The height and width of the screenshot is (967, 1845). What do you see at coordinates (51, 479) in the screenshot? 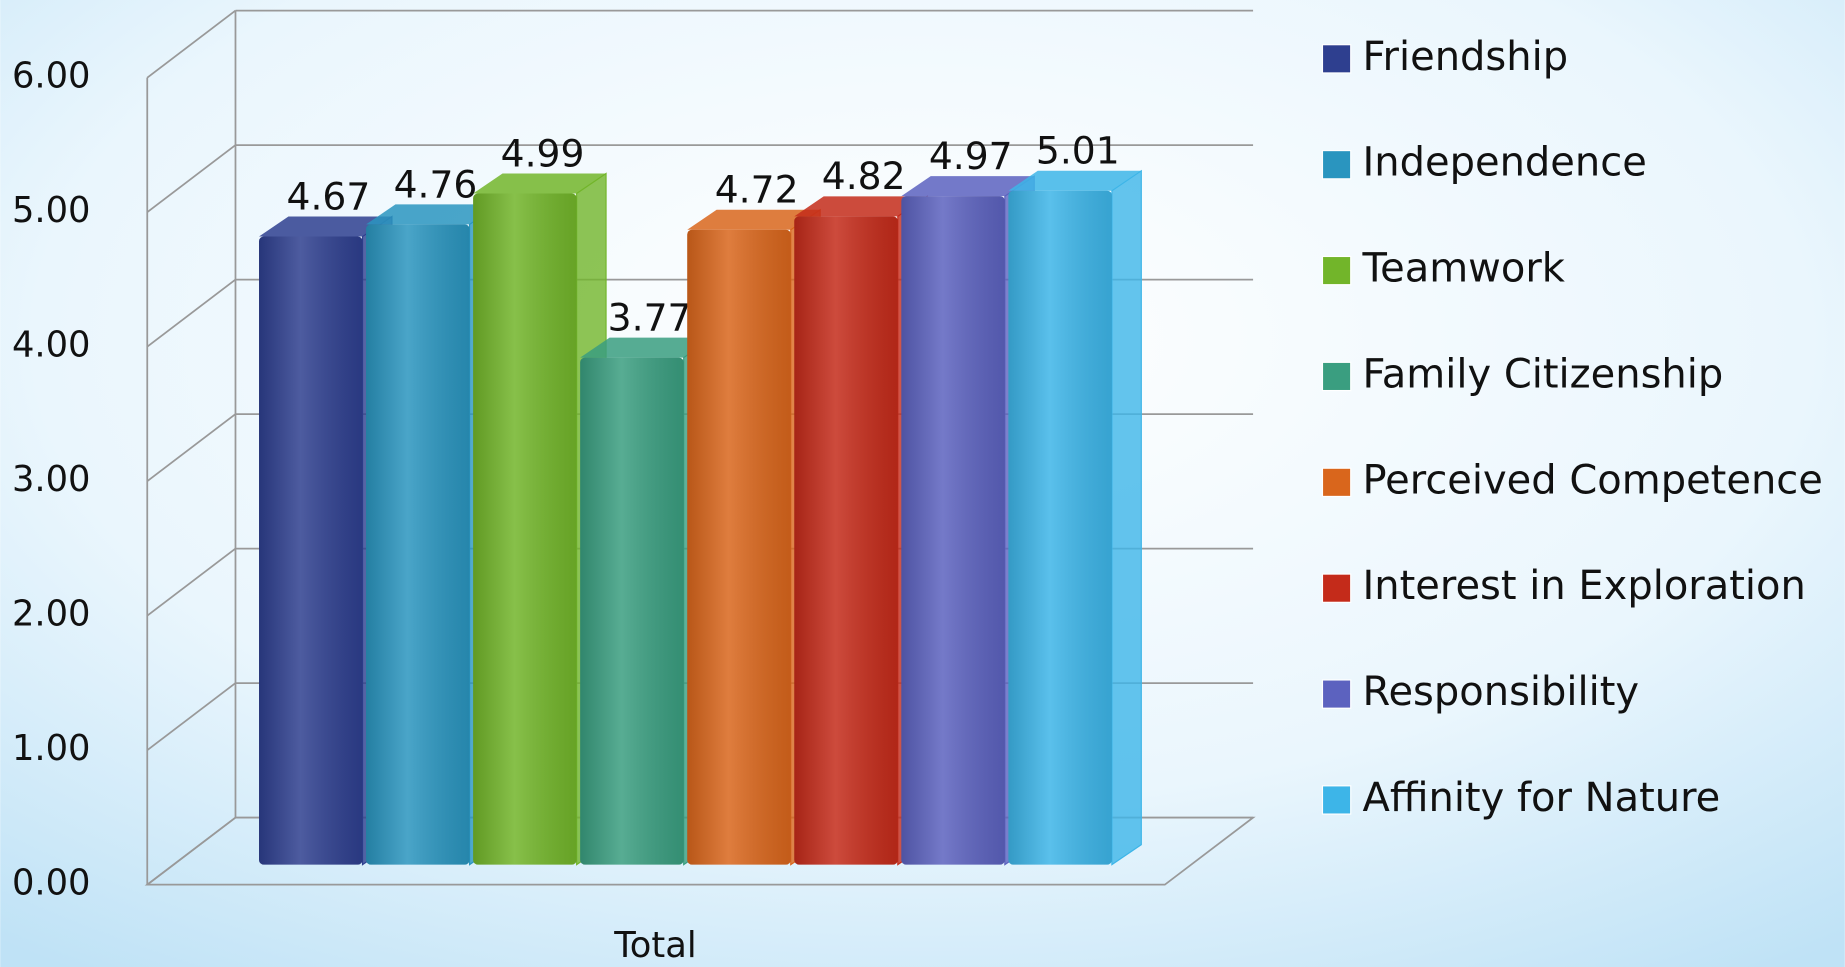
I see `y-tick-label: 3.00` at bounding box center [51, 479].